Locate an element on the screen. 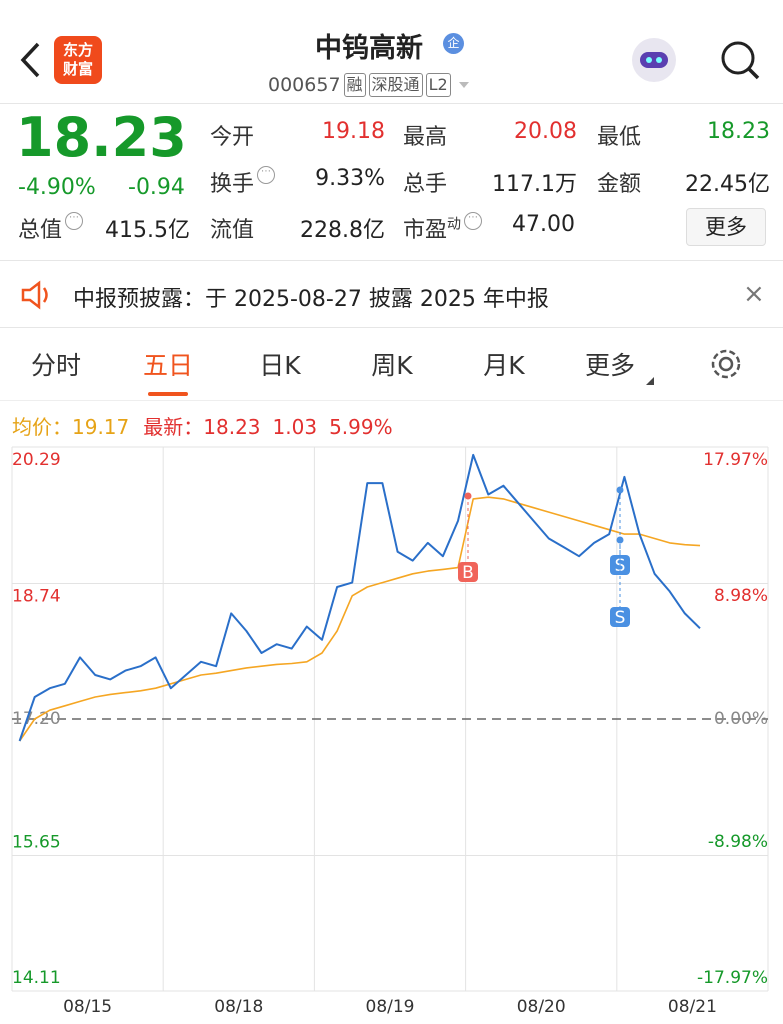 This screenshot has width=783, height=1024. x-tick-label: 08/20 is located at coordinates (541, 1007).